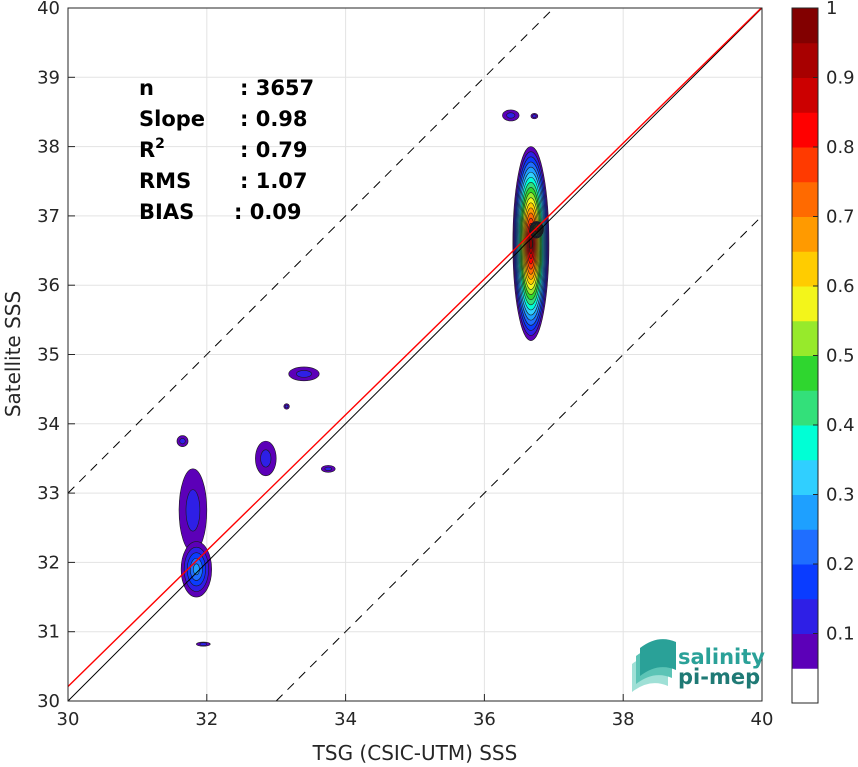 This screenshot has height=767, width=858. What do you see at coordinates (840, 147) in the screenshot?
I see `colorbar-tick-label: 0.8` at bounding box center [840, 147].